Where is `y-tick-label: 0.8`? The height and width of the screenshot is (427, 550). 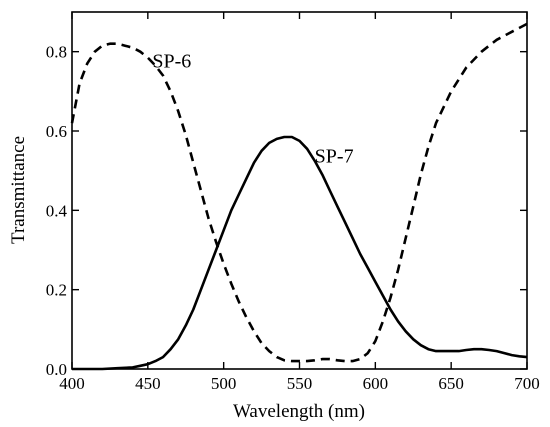 y-tick-label: 0.8 is located at coordinates (56, 52).